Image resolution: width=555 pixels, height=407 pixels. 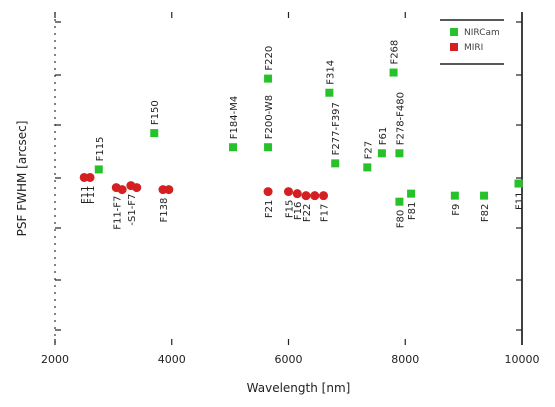 What do you see at coordinates (155, 112) in the screenshot?
I see `point-label-0-1: F150` at bounding box center [155, 112].